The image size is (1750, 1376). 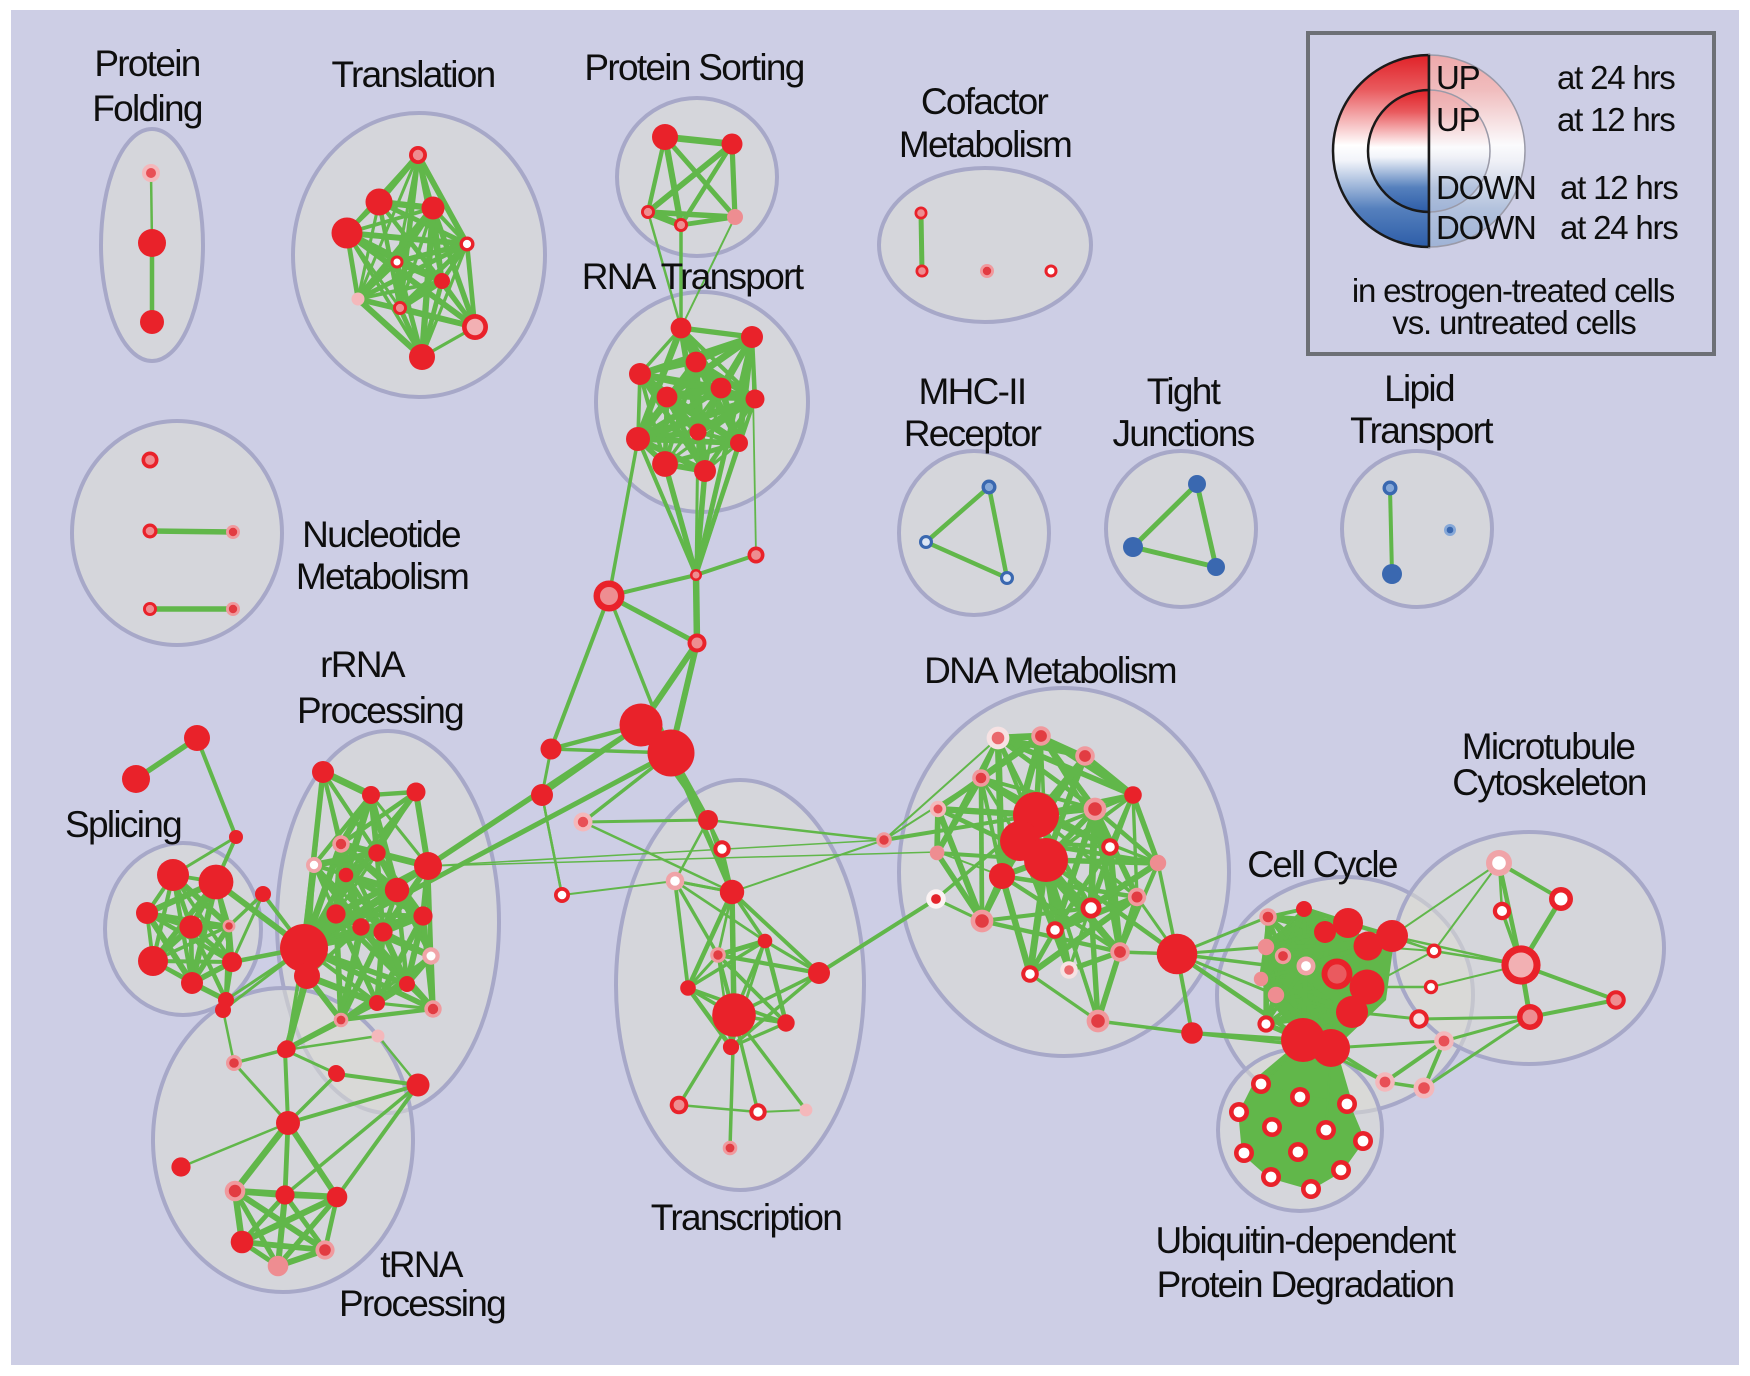 I want to click on svg-text: vs. untreated cells, so click(x=1514, y=322).